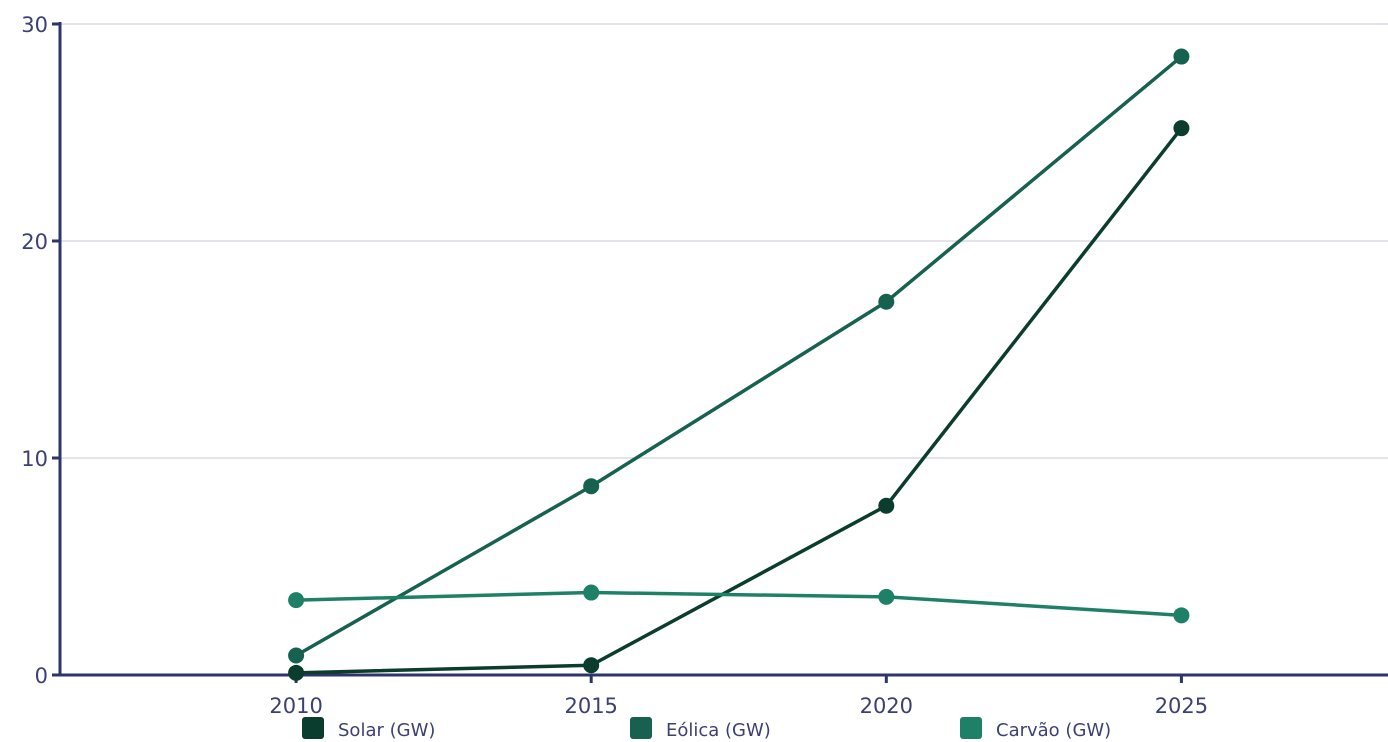  What do you see at coordinates (34, 25) in the screenshot?
I see `y-tick-label: 30` at bounding box center [34, 25].